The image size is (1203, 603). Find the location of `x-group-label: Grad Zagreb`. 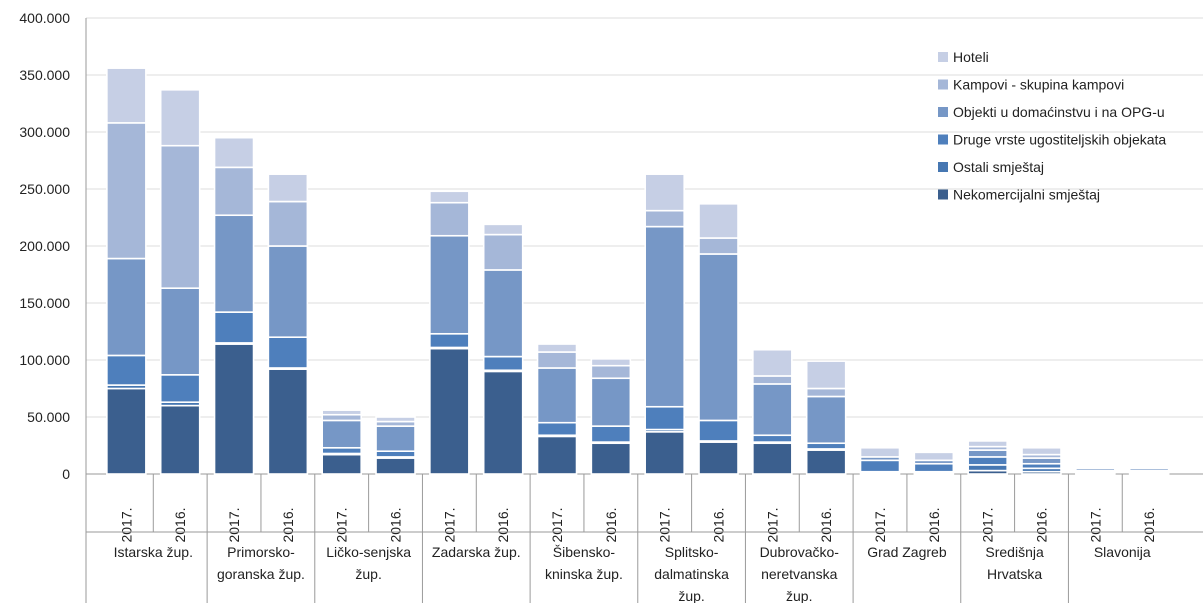

x-group-label: Grad Zagreb is located at coordinates (907, 552).